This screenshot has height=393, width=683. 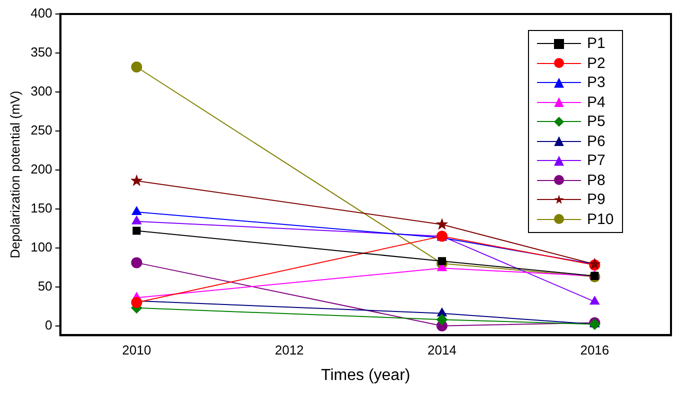 I want to click on y-tick-label: 50, so click(x=45, y=286).